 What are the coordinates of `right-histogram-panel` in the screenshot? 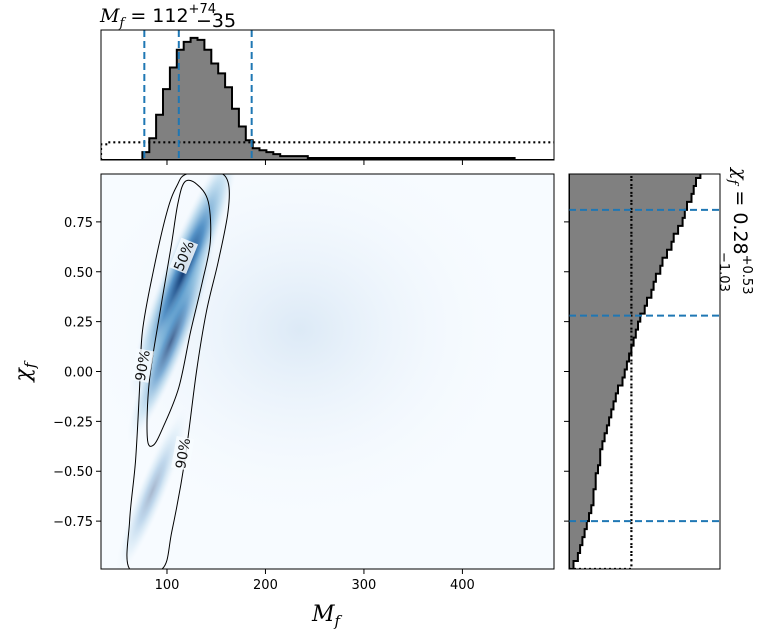 It's located at (642, 371).